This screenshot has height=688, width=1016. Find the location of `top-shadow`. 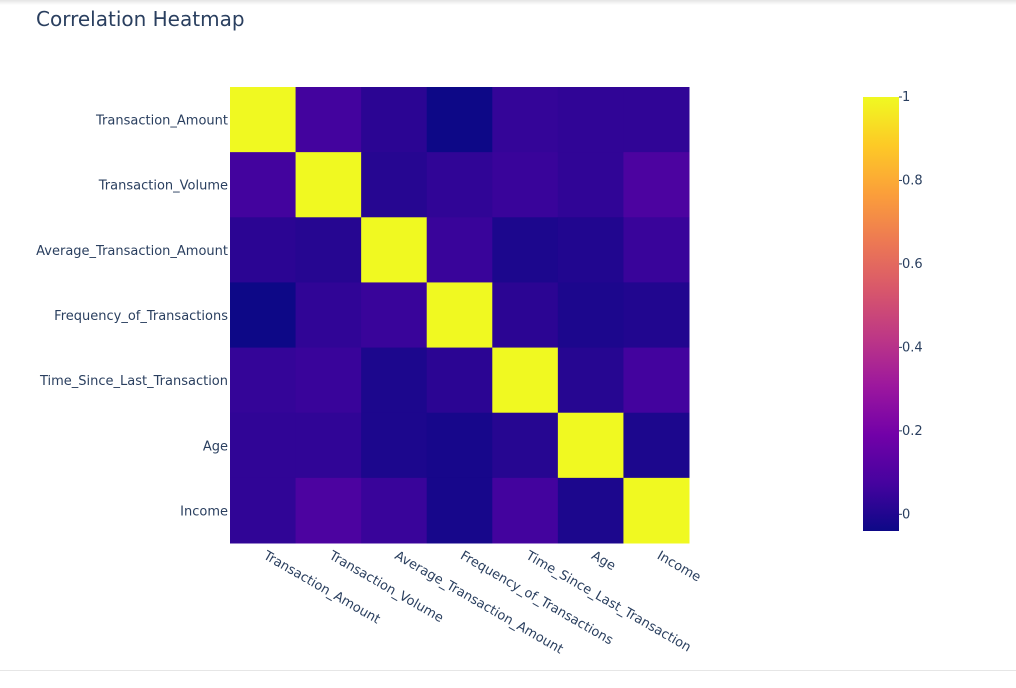

top-shadow is located at coordinates (508, 2).